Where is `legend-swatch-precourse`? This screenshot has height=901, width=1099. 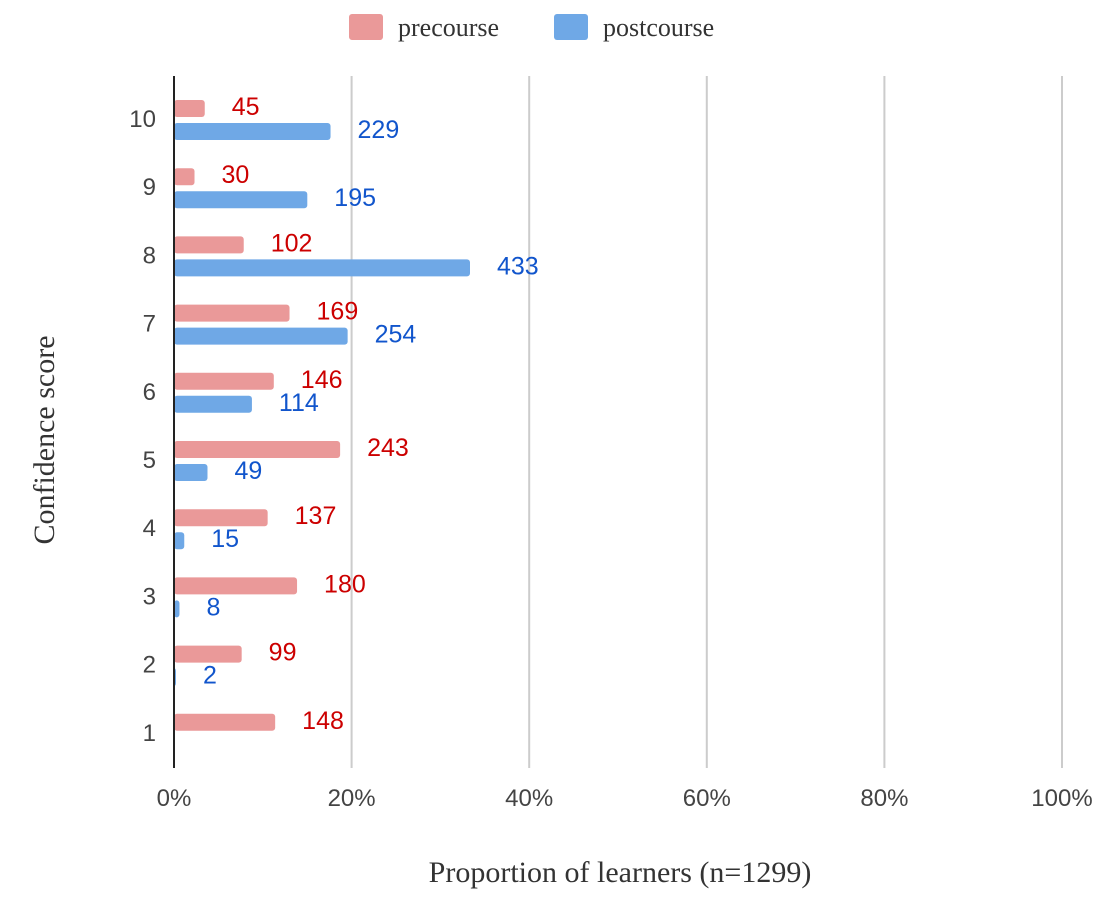
legend-swatch-precourse is located at coordinates (366, 27).